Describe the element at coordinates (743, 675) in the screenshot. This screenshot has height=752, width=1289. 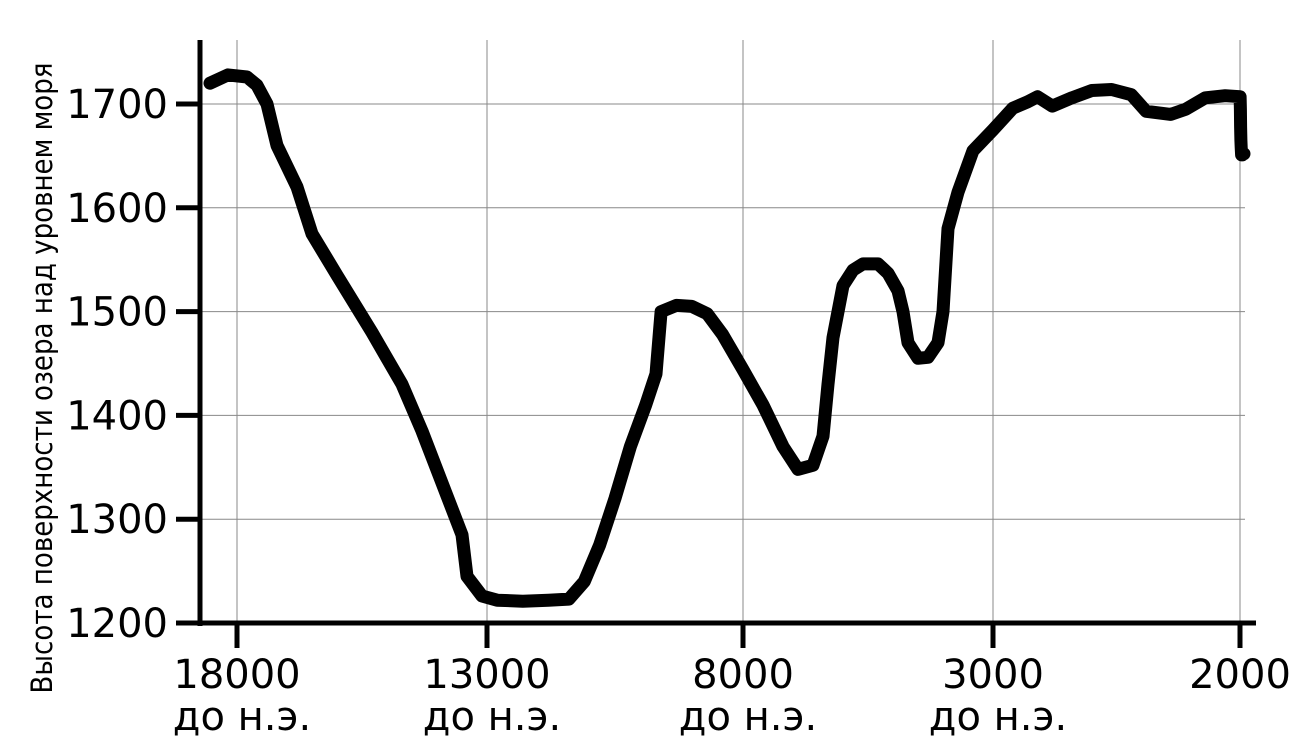
I see `x-tick-label: 8000` at that location.